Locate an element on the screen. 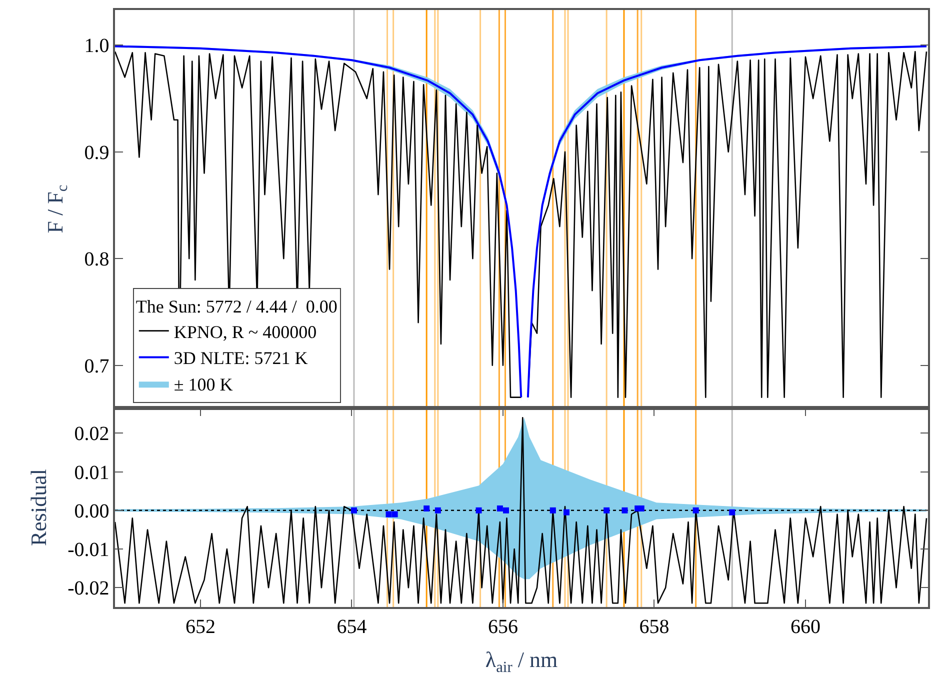 The height and width of the screenshot is (684, 935). y-tick-label: 1.0 is located at coordinates (97, 46).